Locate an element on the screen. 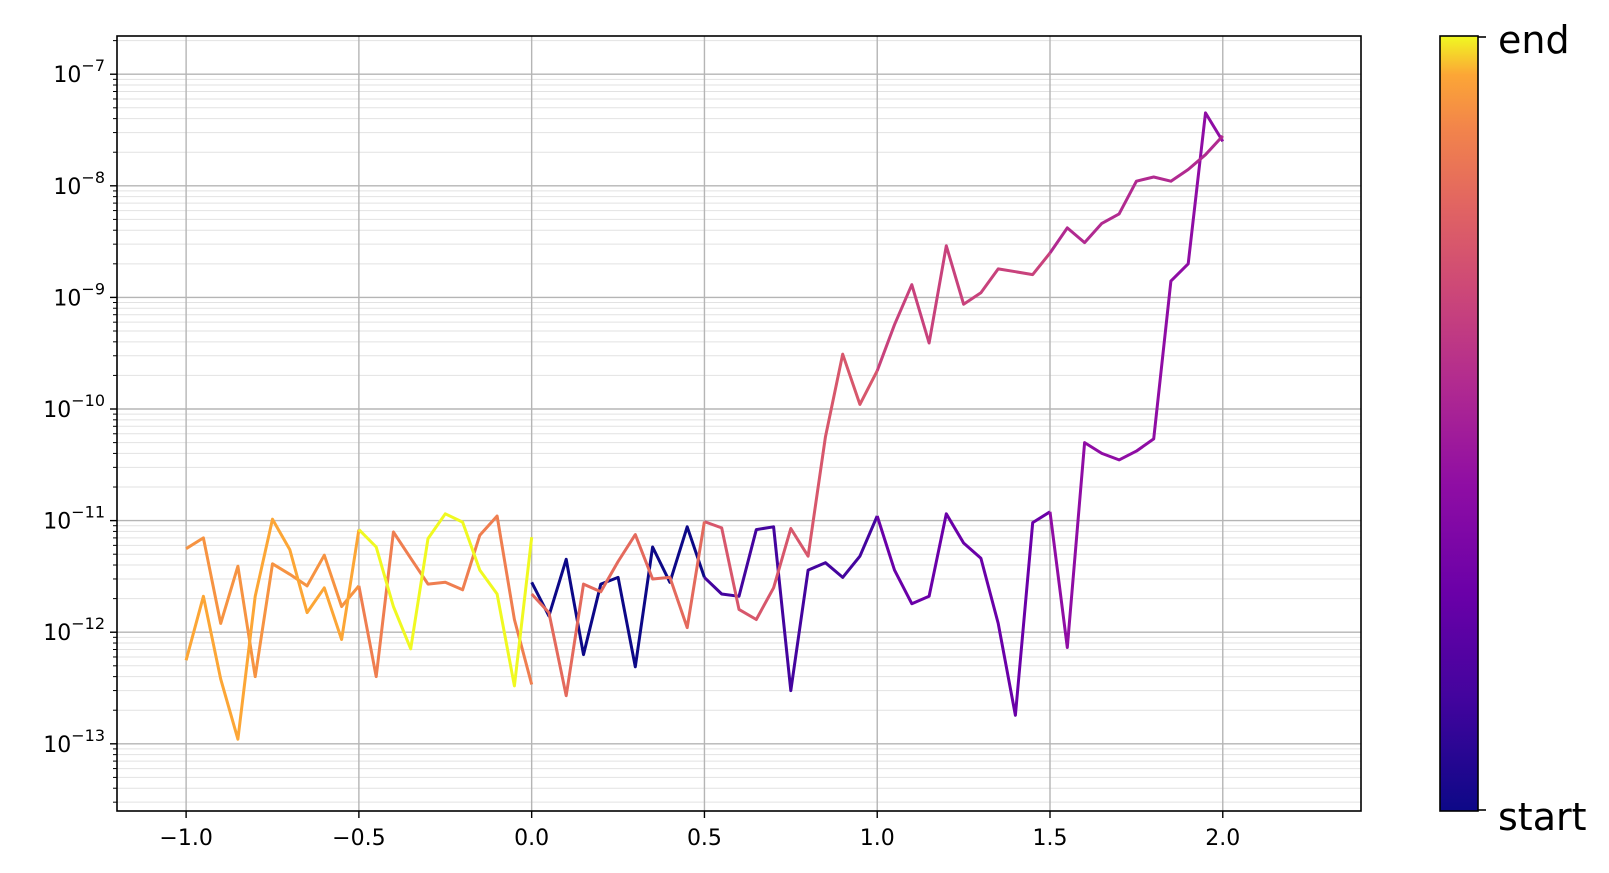 The width and height of the screenshot is (1609, 873). x-tick-label: 2.0 is located at coordinates (1222, 838).